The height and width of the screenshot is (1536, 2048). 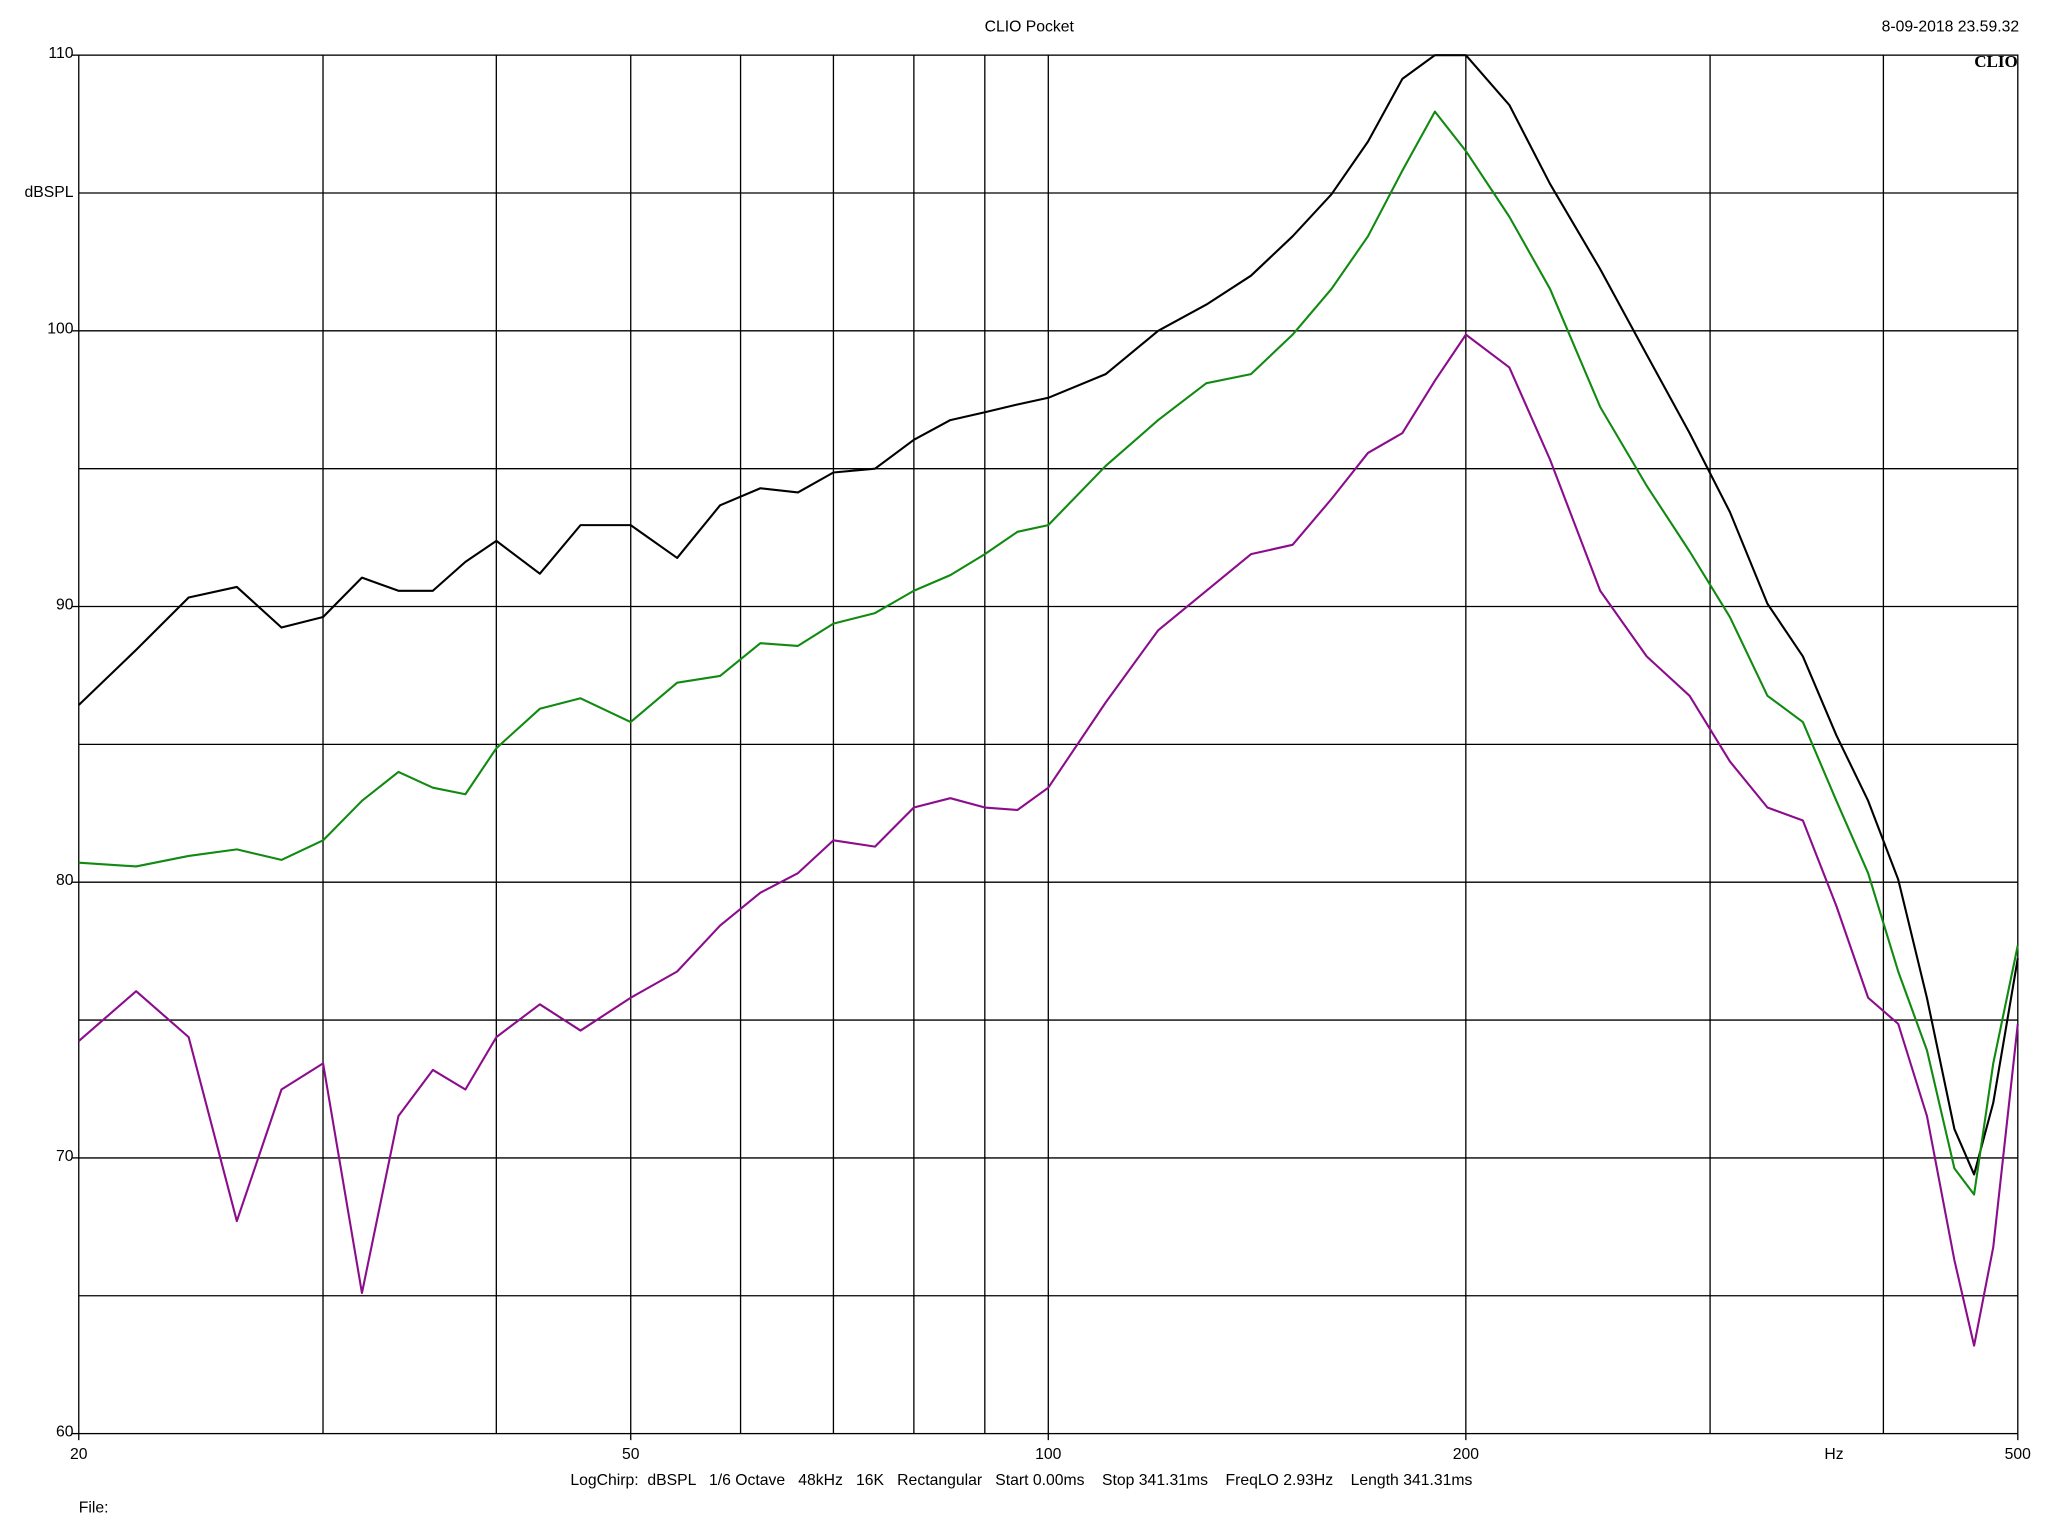 I want to click on y-tick-label: 60, so click(x=65, y=1431).